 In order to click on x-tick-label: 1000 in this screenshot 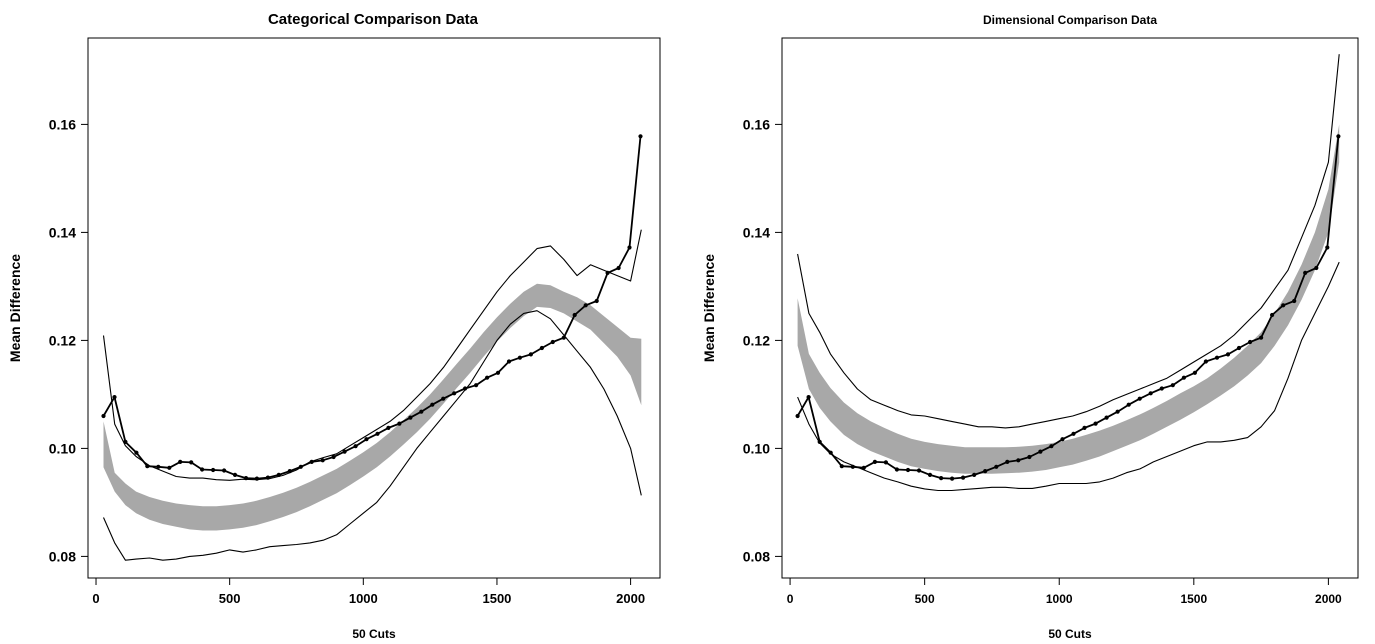, I will do `click(1059, 599)`.